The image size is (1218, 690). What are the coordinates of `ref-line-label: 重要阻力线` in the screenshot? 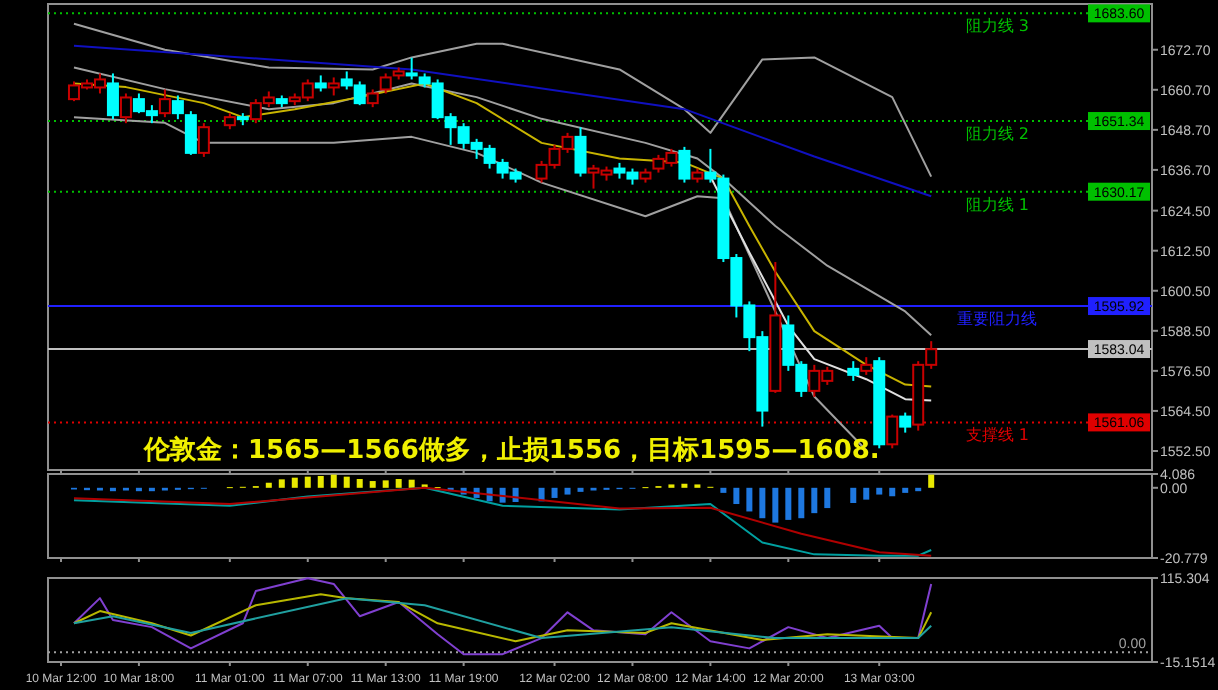 It's located at (997, 319).